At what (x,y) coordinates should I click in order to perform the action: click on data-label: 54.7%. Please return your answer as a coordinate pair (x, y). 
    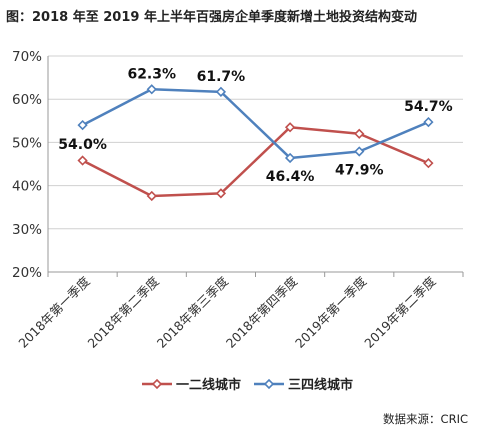
    Looking at the image, I should click on (428, 107).